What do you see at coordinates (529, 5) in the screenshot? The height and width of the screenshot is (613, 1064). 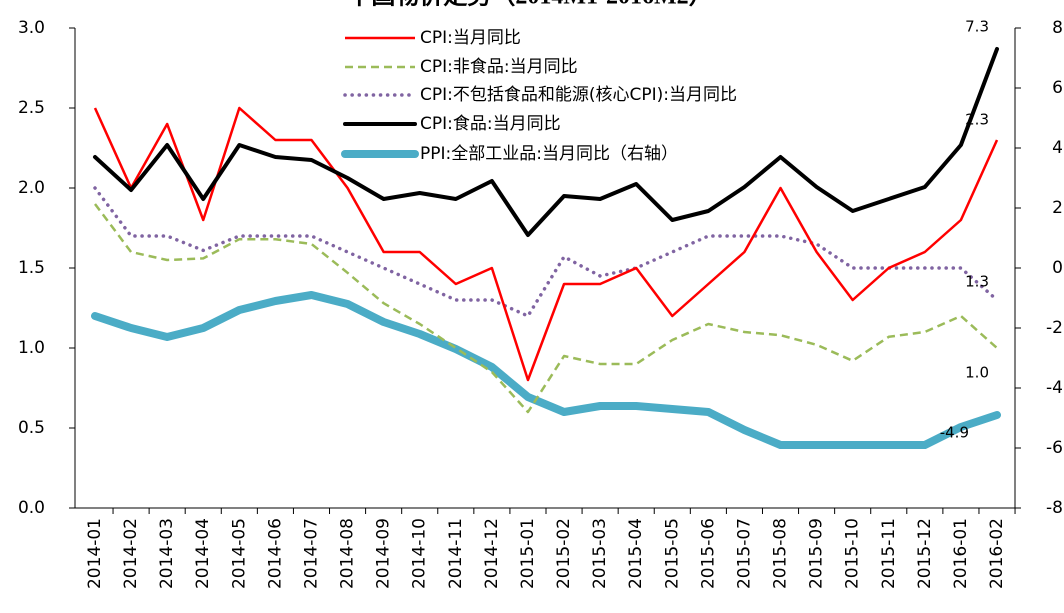 I see `chart-title: 中国物价走势（2014M1-2016M2）` at bounding box center [529, 5].